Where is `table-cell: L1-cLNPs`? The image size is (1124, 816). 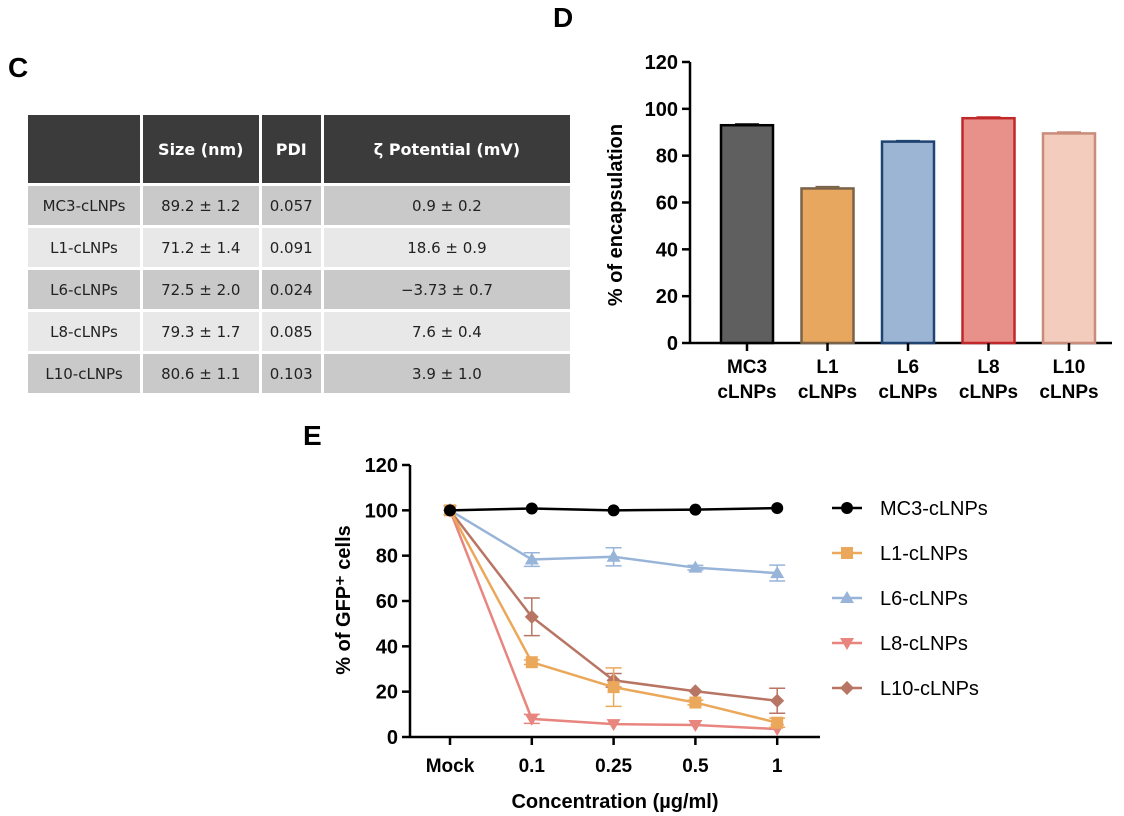 table-cell: L1-cLNPs is located at coordinates (84, 247).